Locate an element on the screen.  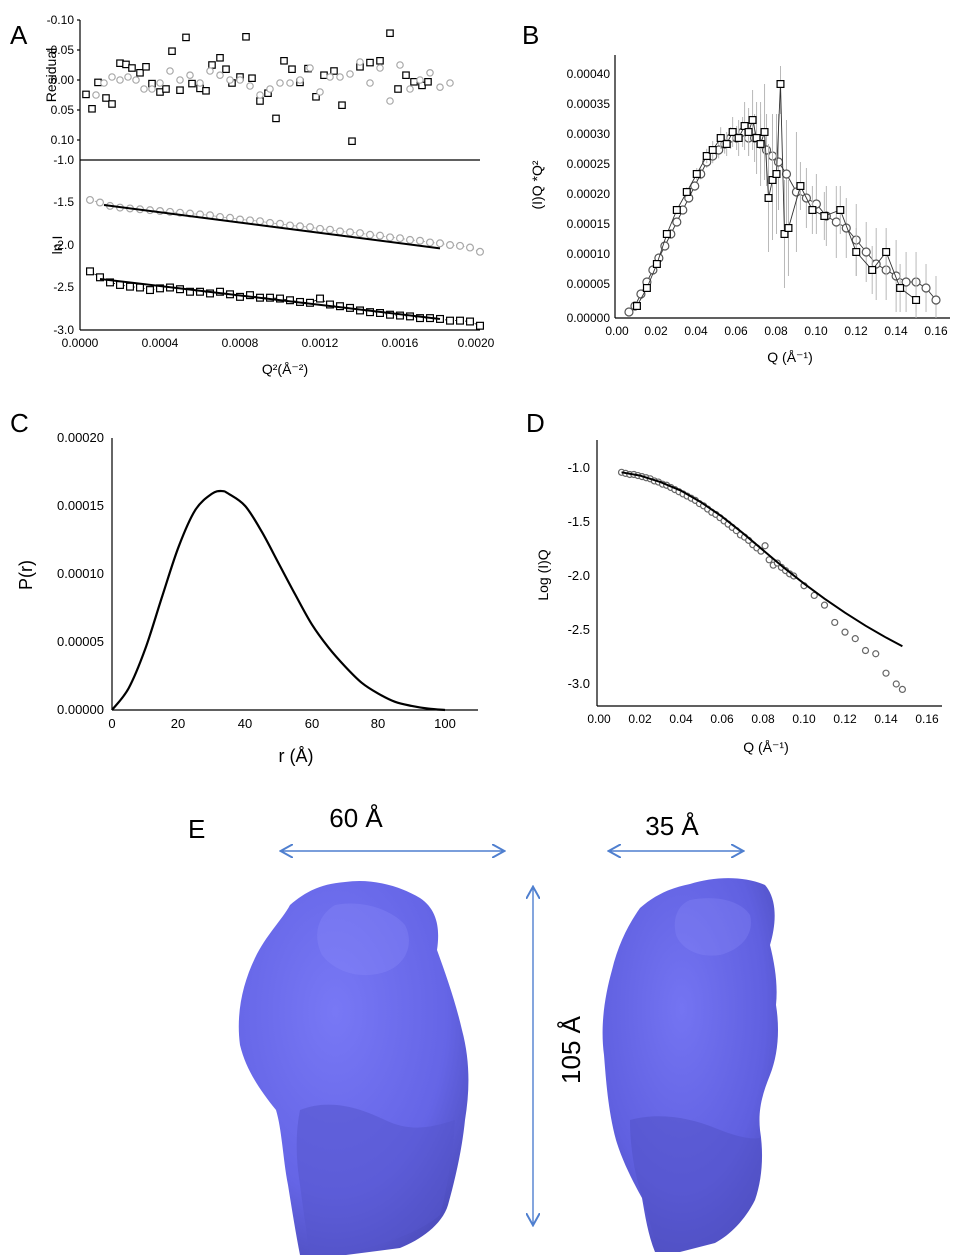
a-res-ytick: 0.00 is located at coordinates (63, 80).